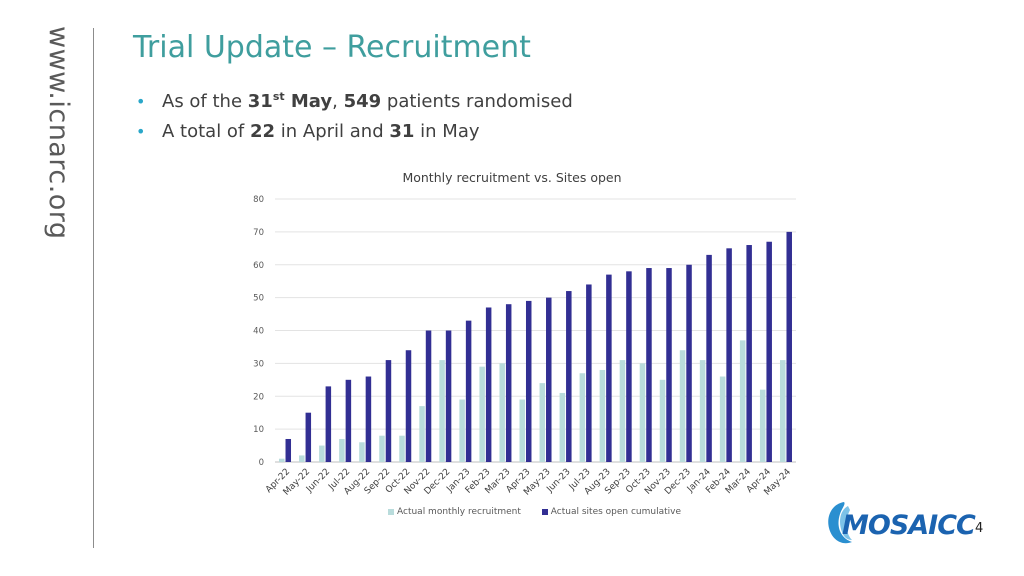 The width and height of the screenshot is (1024, 576). What do you see at coordinates (308, 101) in the screenshot?
I see `bullet-emphasis: May` at bounding box center [308, 101].